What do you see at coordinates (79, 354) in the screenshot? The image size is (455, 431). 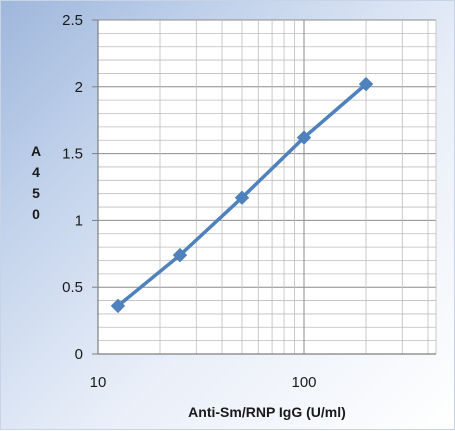 I see `y-tick-label: 0` at bounding box center [79, 354].